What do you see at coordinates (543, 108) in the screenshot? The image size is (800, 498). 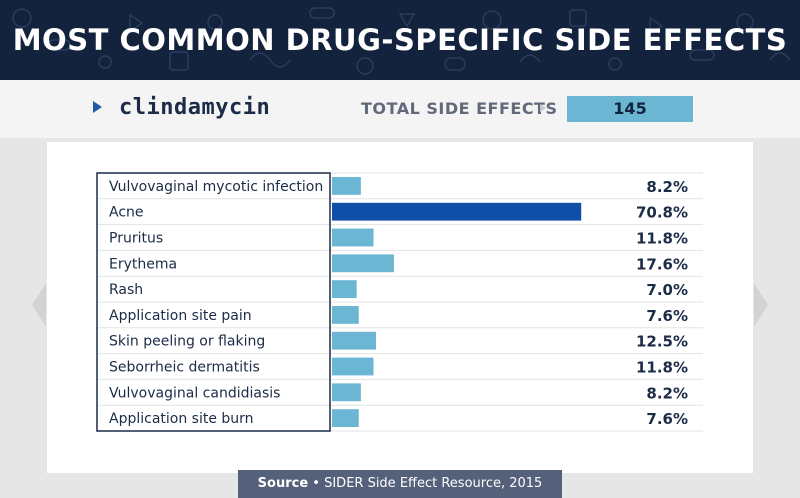 I see `arrow-right-icon` at bounding box center [543, 108].